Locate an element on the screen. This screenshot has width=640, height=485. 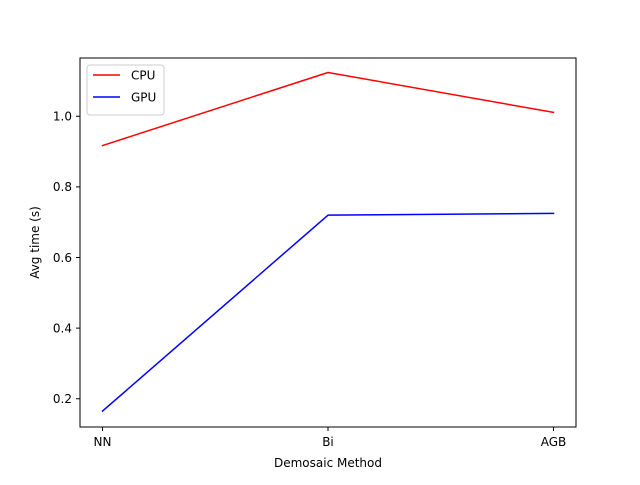
y-axis-label: Avg time (s) is located at coordinates (35, 242).